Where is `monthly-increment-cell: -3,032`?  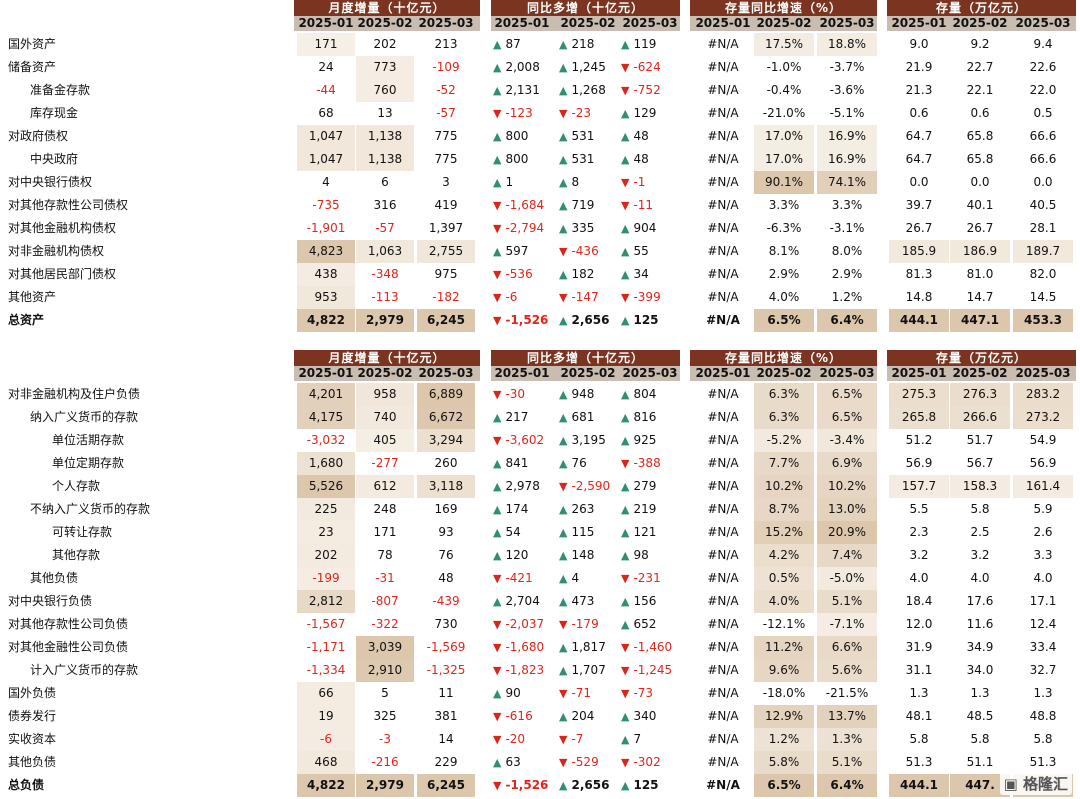 monthly-increment-cell: -3,032 is located at coordinates (326, 440).